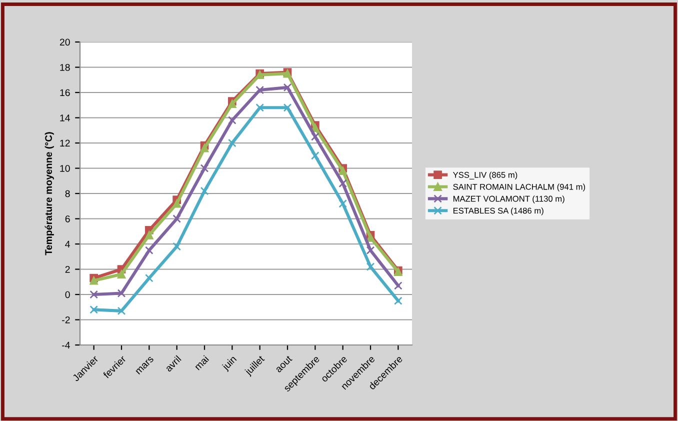 This screenshot has width=678, height=421. What do you see at coordinates (65, 168) in the screenshot?
I see `y-tick-label: 10` at bounding box center [65, 168].